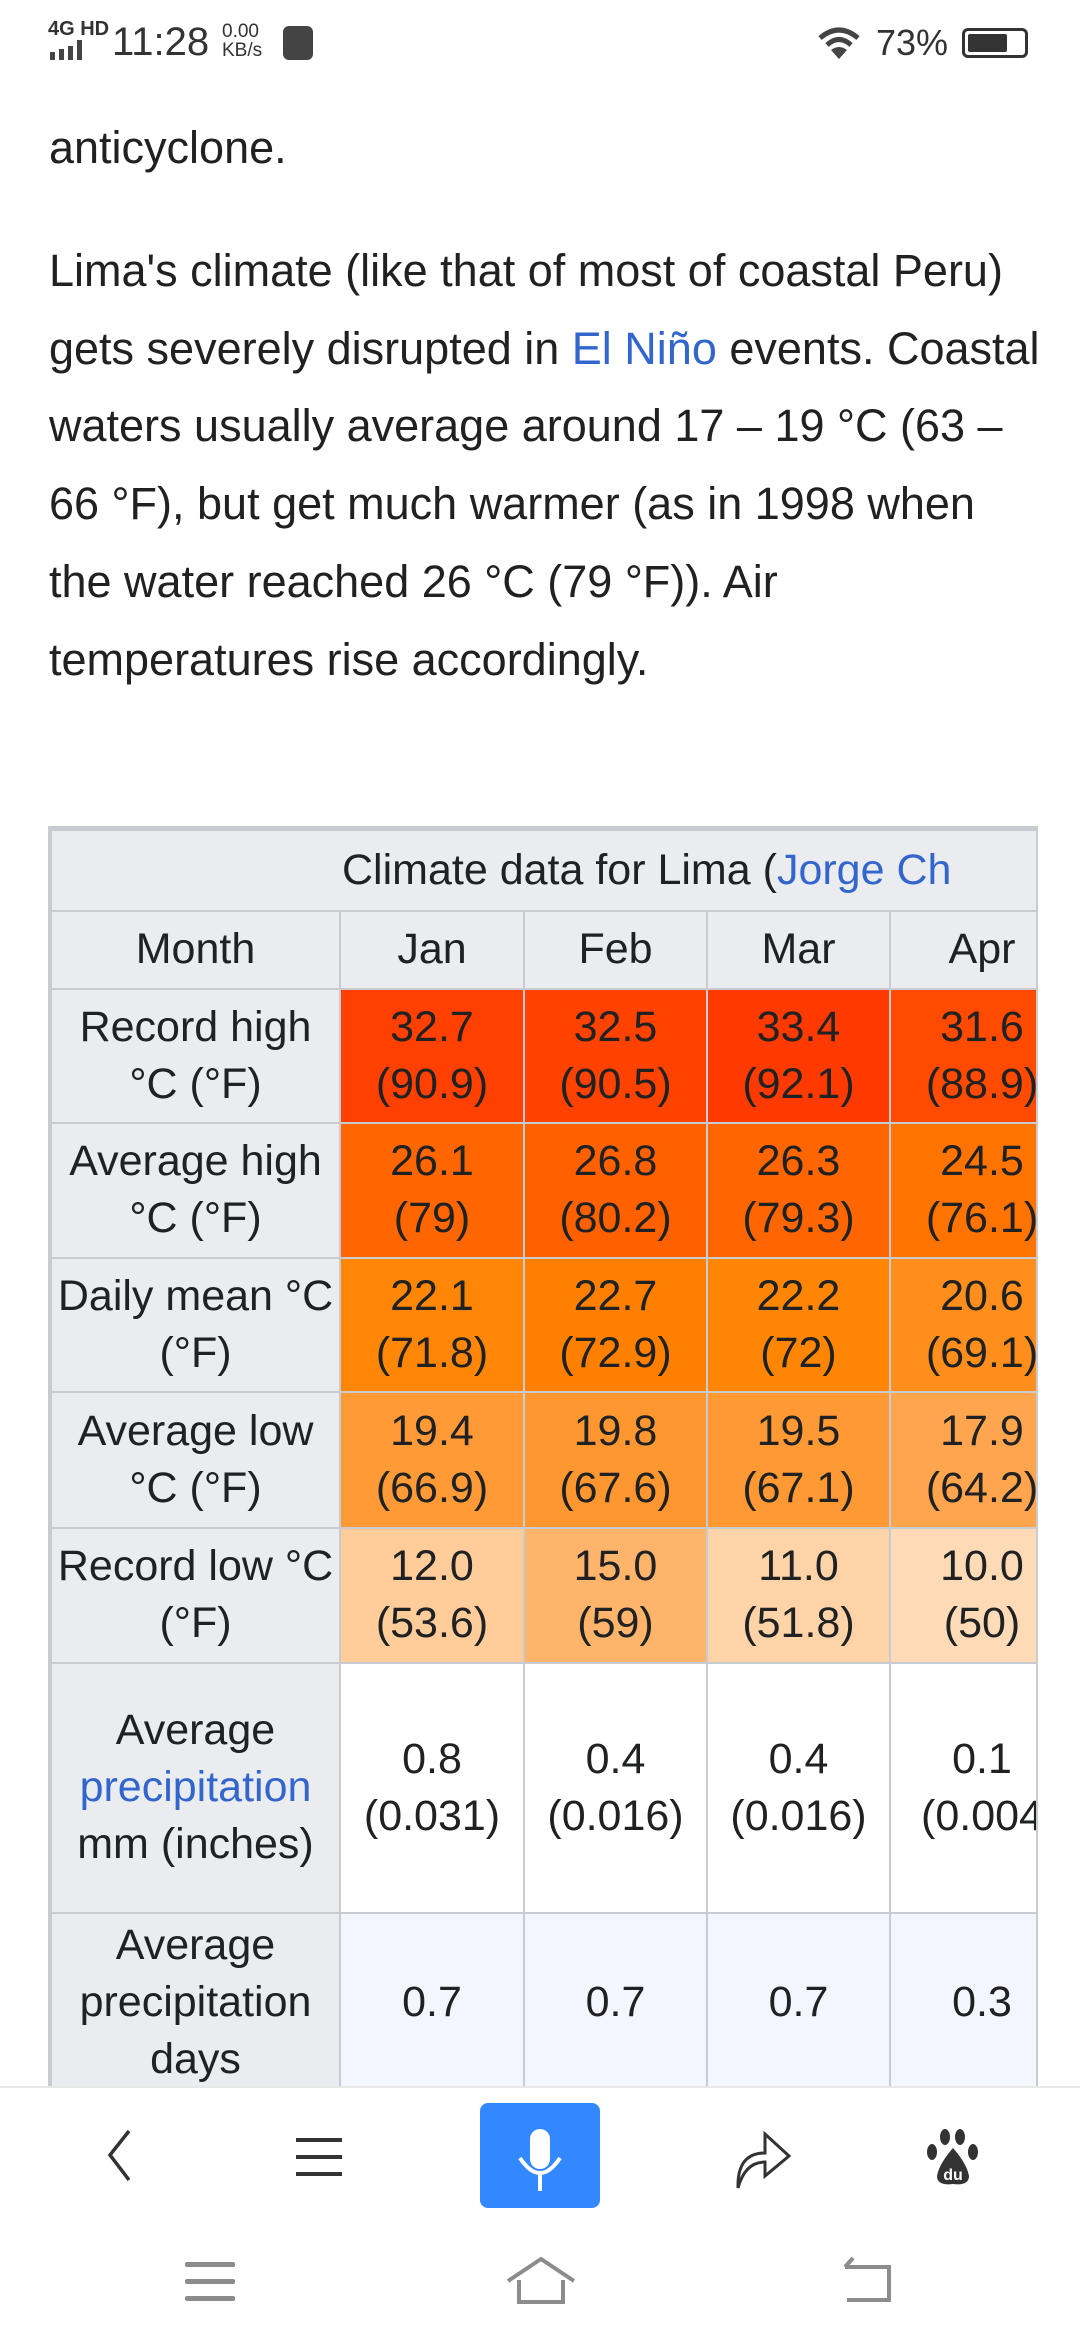 The width and height of the screenshot is (1080, 2340). I want to click on status-bar: 4G HD 11:28 0.00 KB/s 73%, so click(540, 42).